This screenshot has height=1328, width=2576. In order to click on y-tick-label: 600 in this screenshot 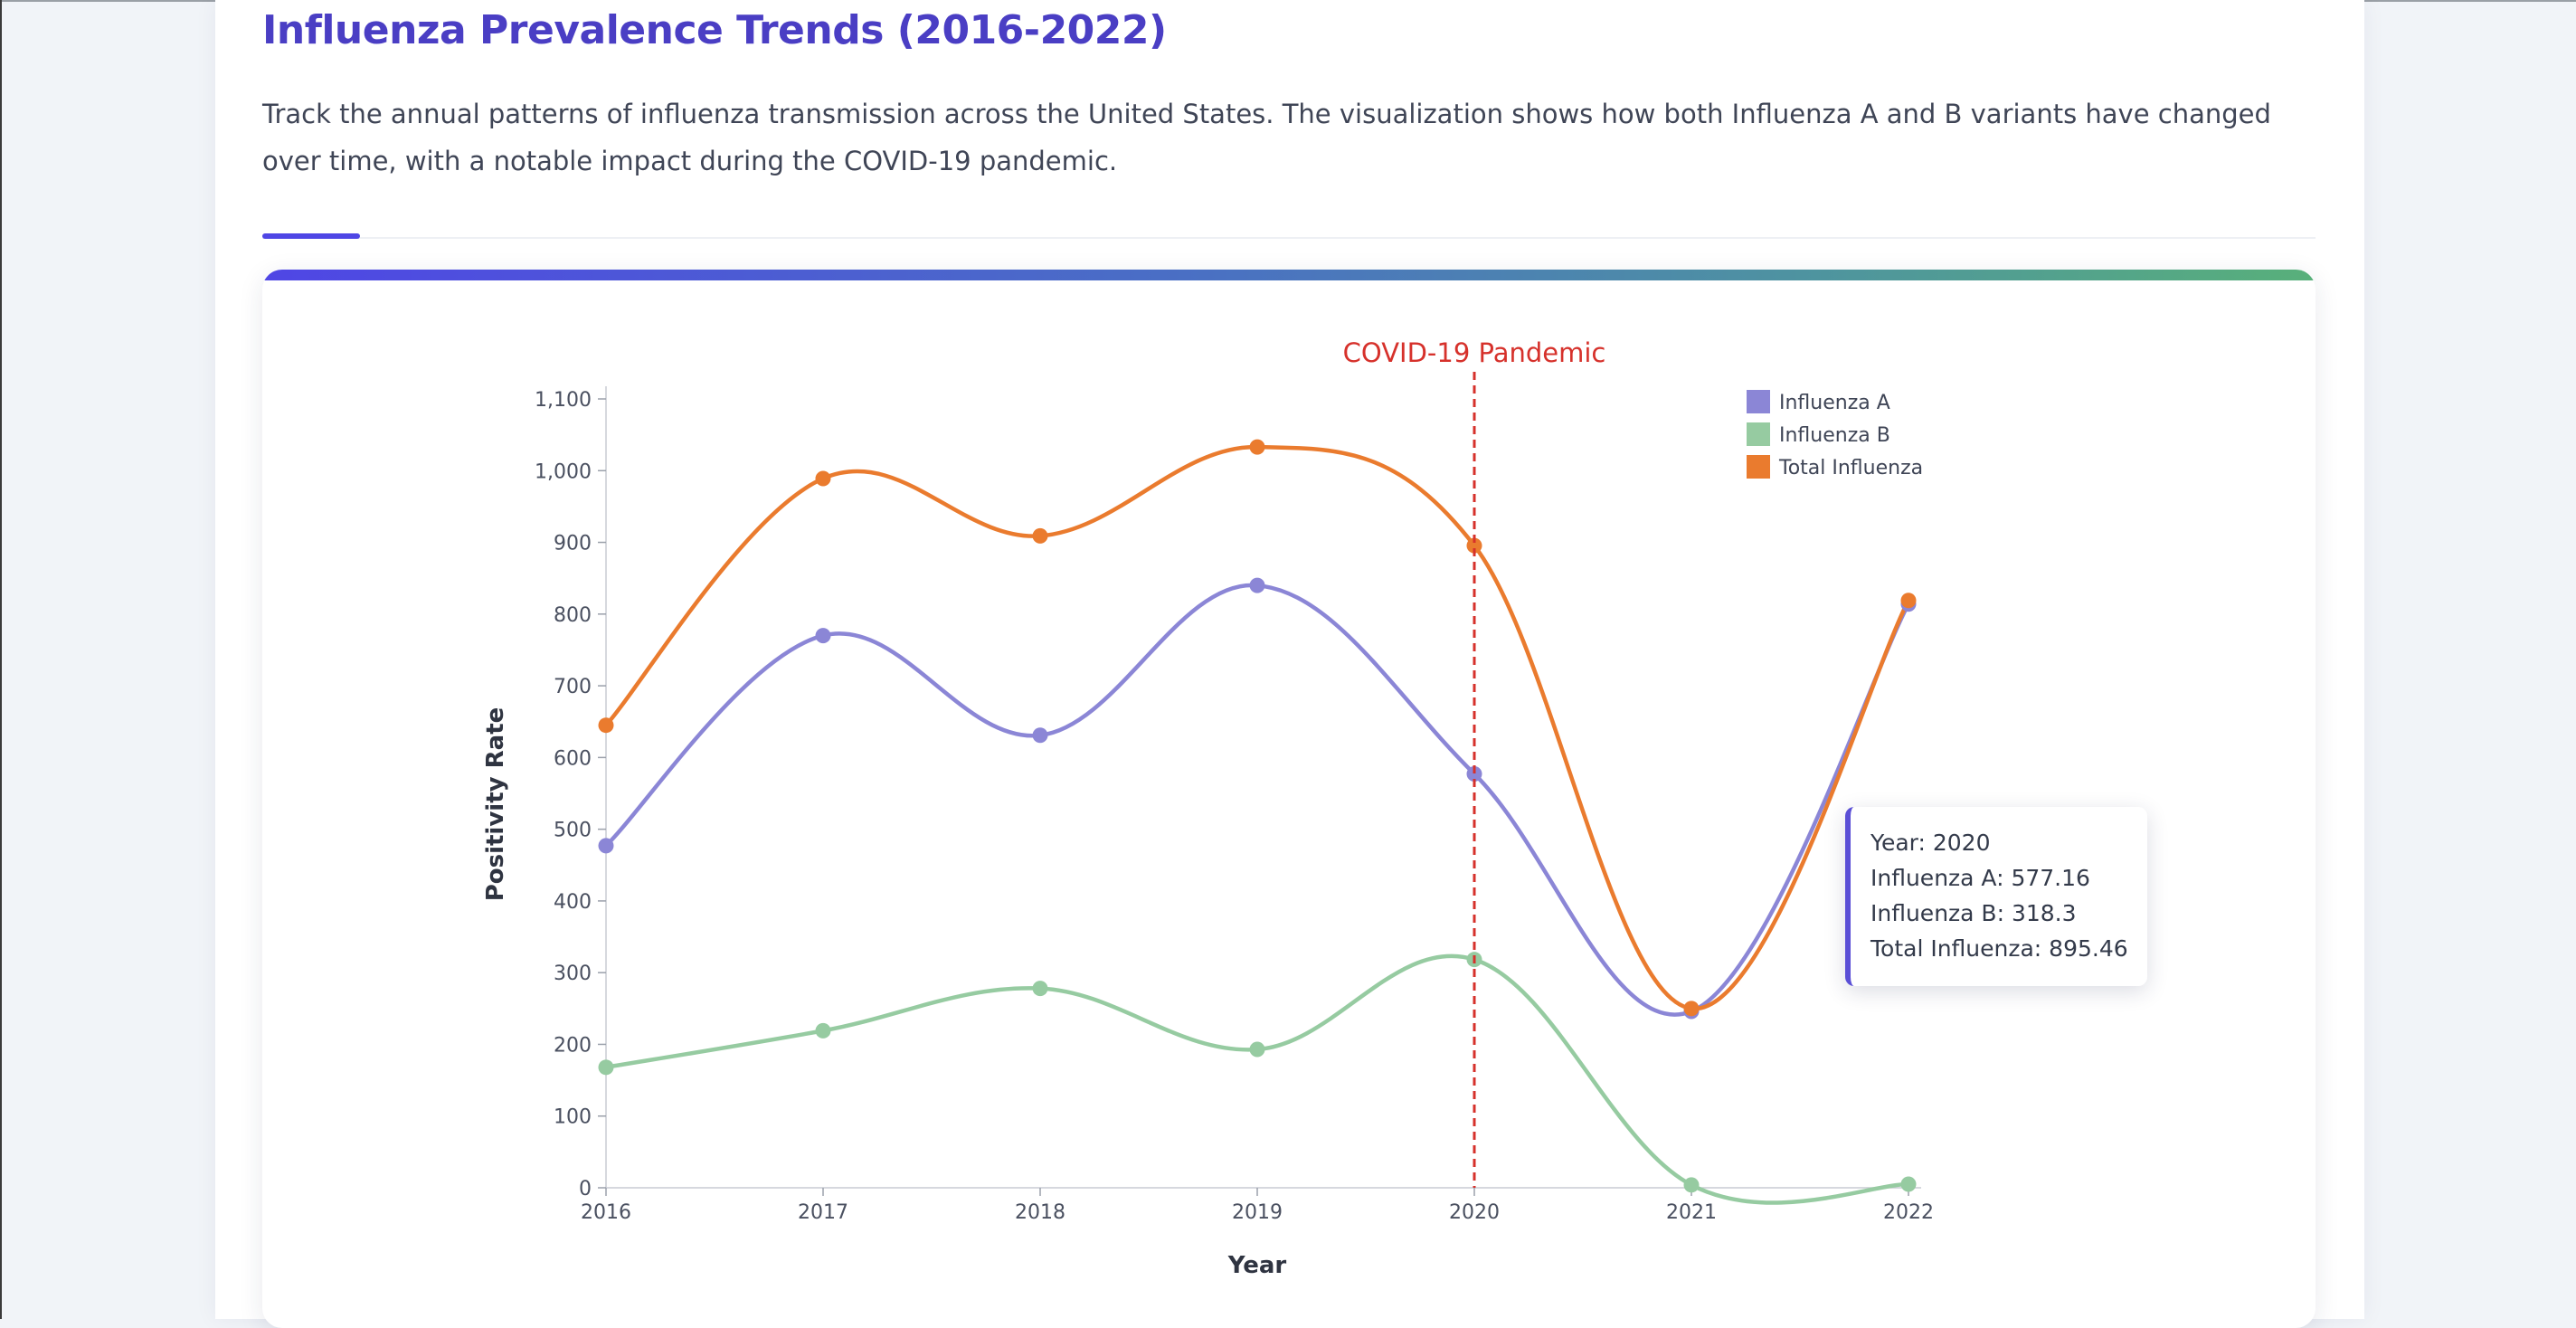, I will do `click(573, 759)`.